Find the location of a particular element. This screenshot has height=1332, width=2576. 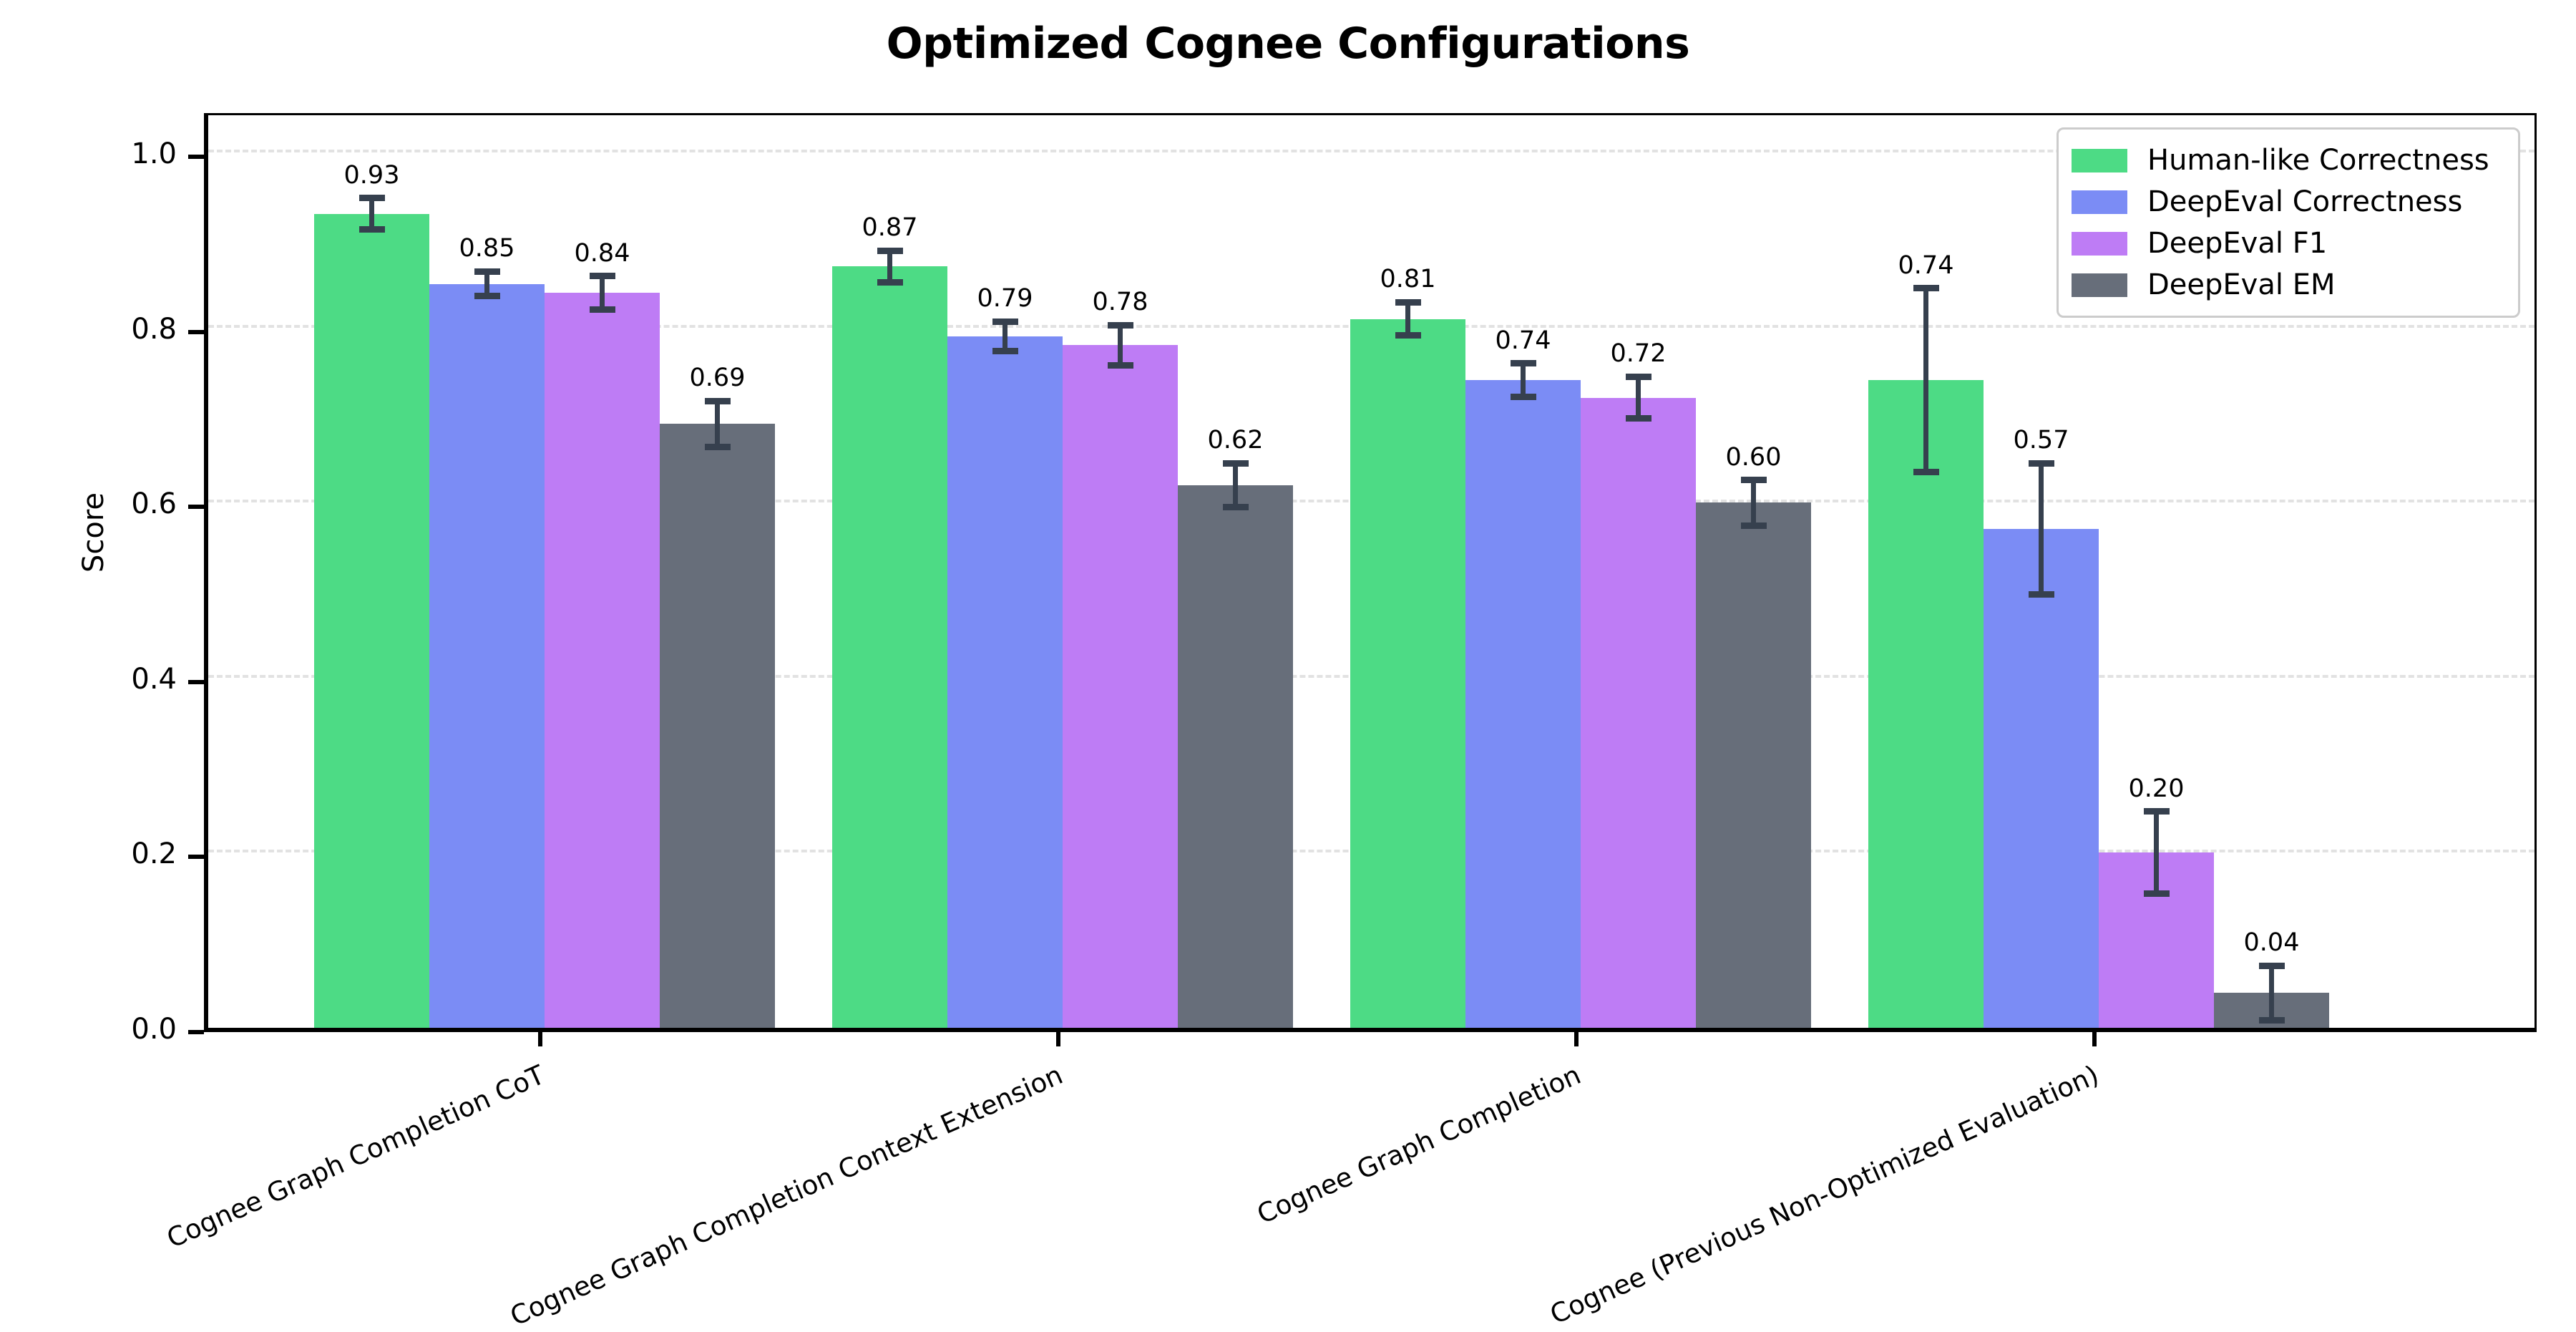

legend-item: DeepEval EM is located at coordinates (2287, 285).